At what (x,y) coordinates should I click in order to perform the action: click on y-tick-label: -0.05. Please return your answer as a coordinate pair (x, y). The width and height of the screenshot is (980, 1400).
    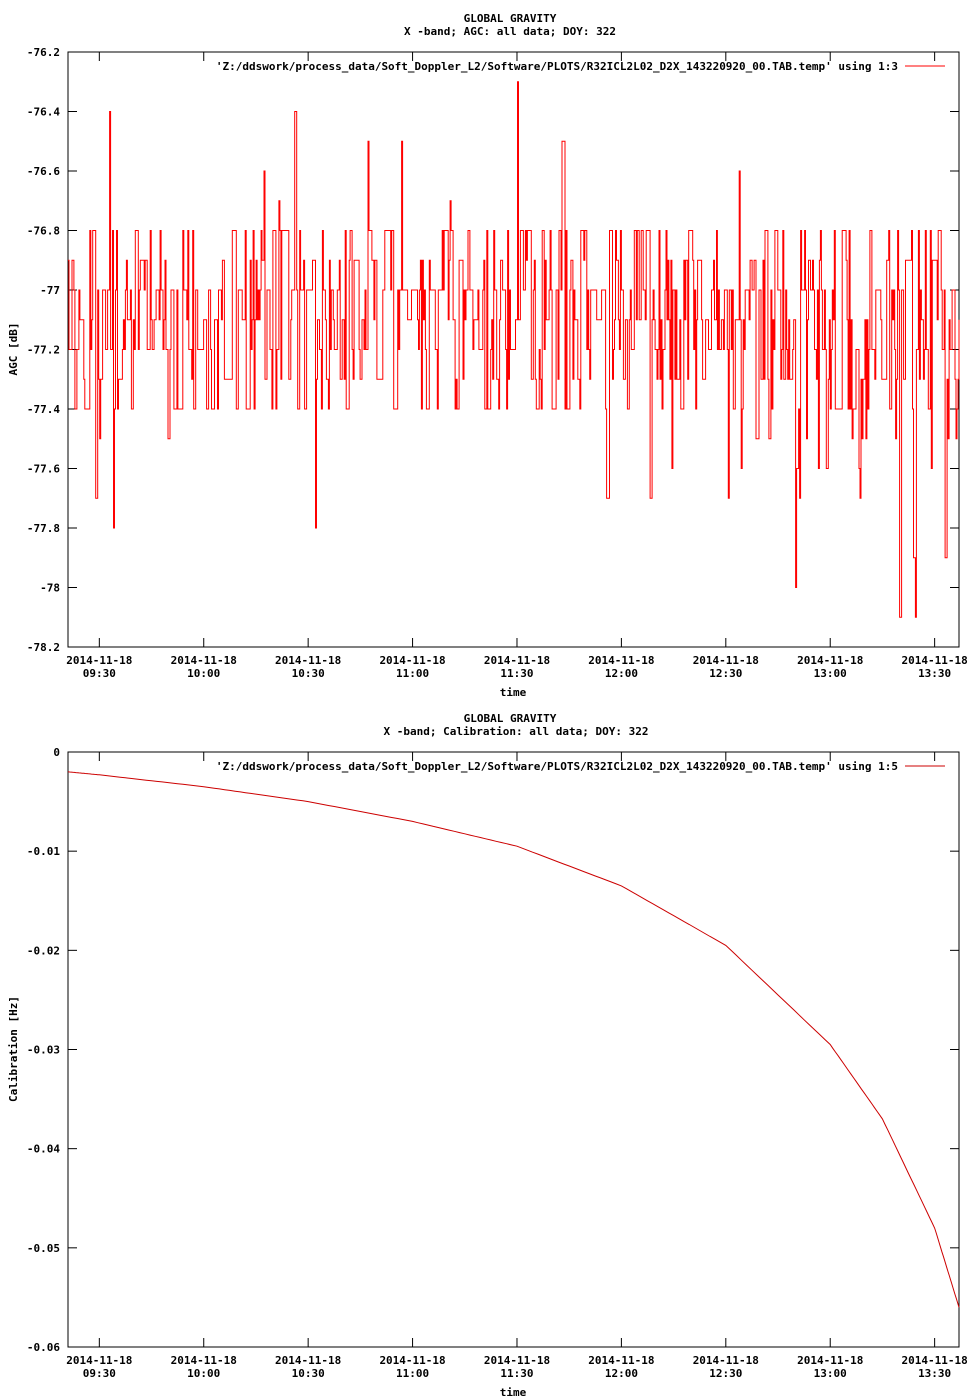
    Looking at the image, I should click on (43, 1248).